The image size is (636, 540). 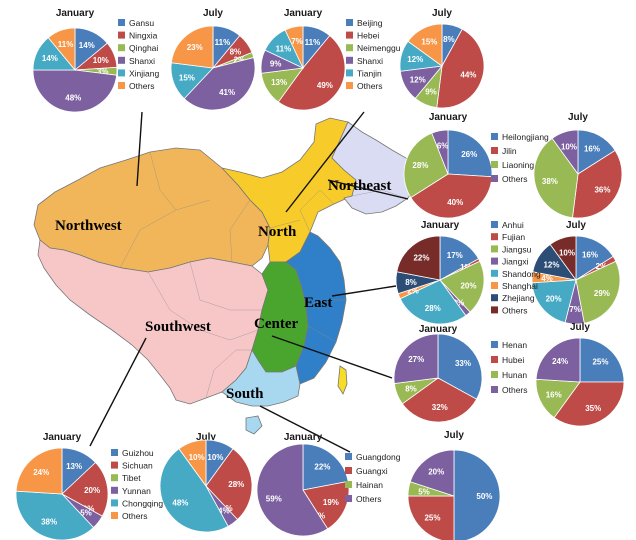 I want to click on region-east, so click(x=316, y=308).